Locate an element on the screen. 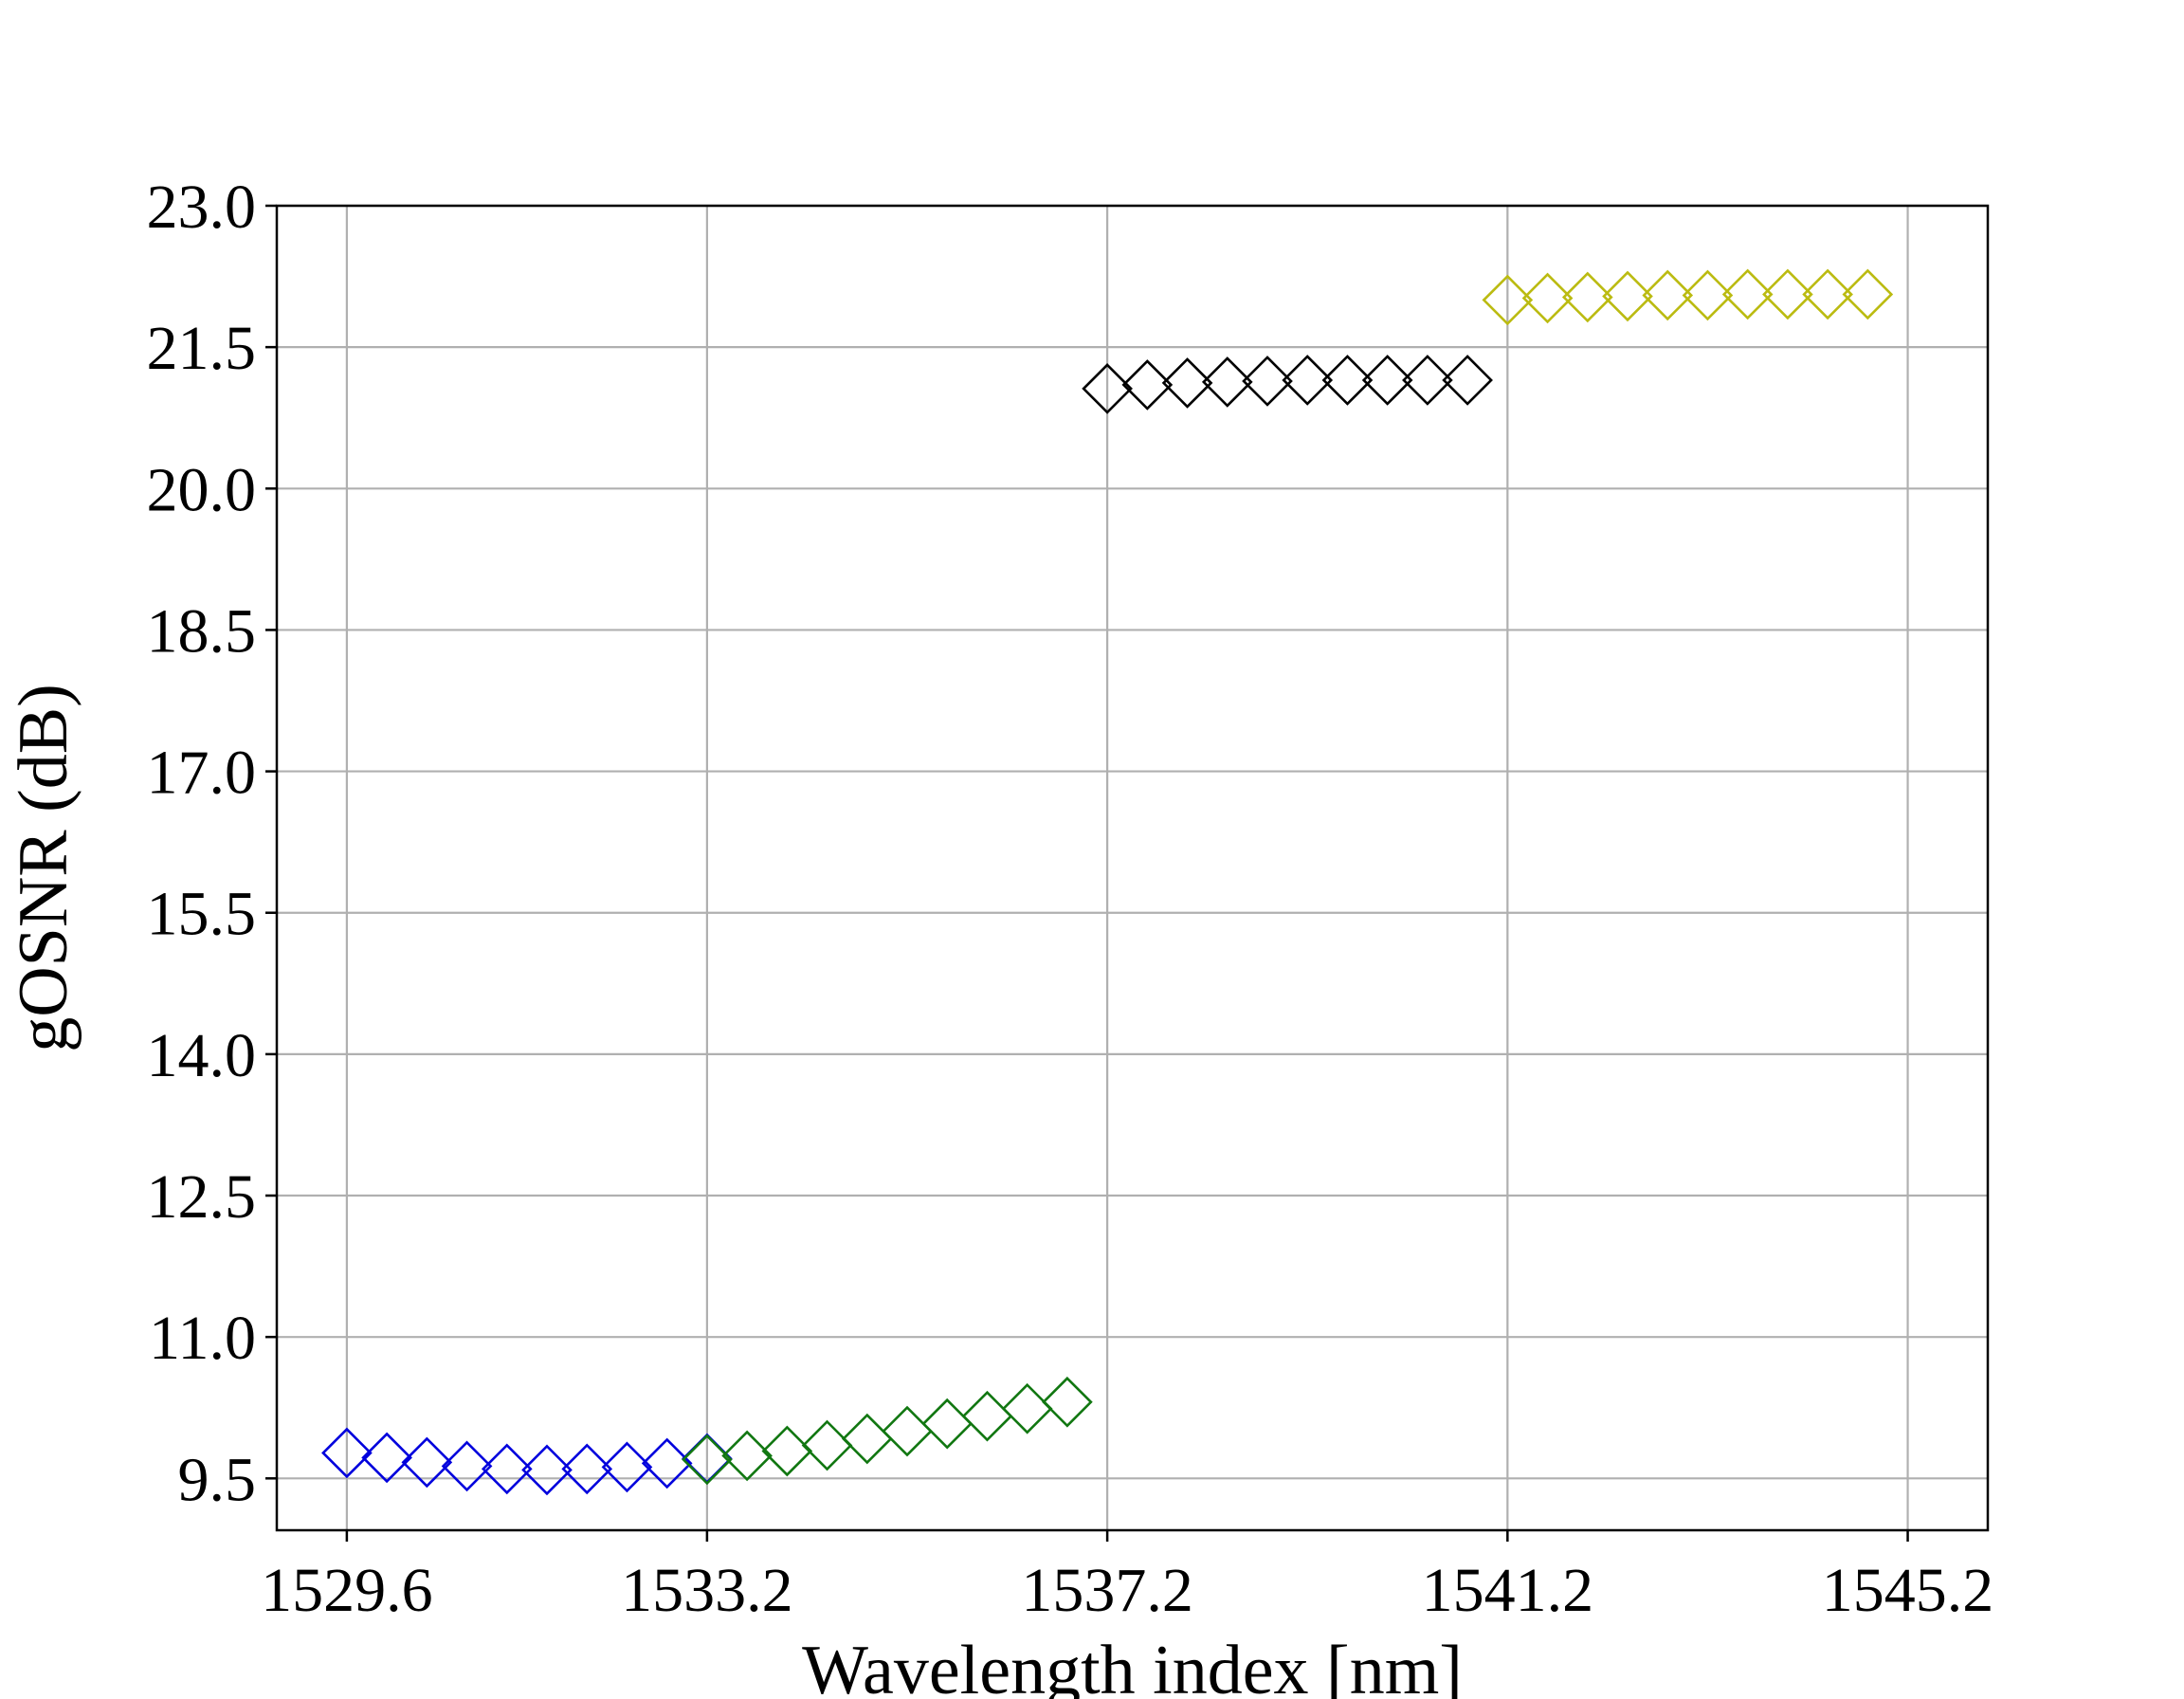  x-tick-label: 1545.2 is located at coordinates (1908, 1590).